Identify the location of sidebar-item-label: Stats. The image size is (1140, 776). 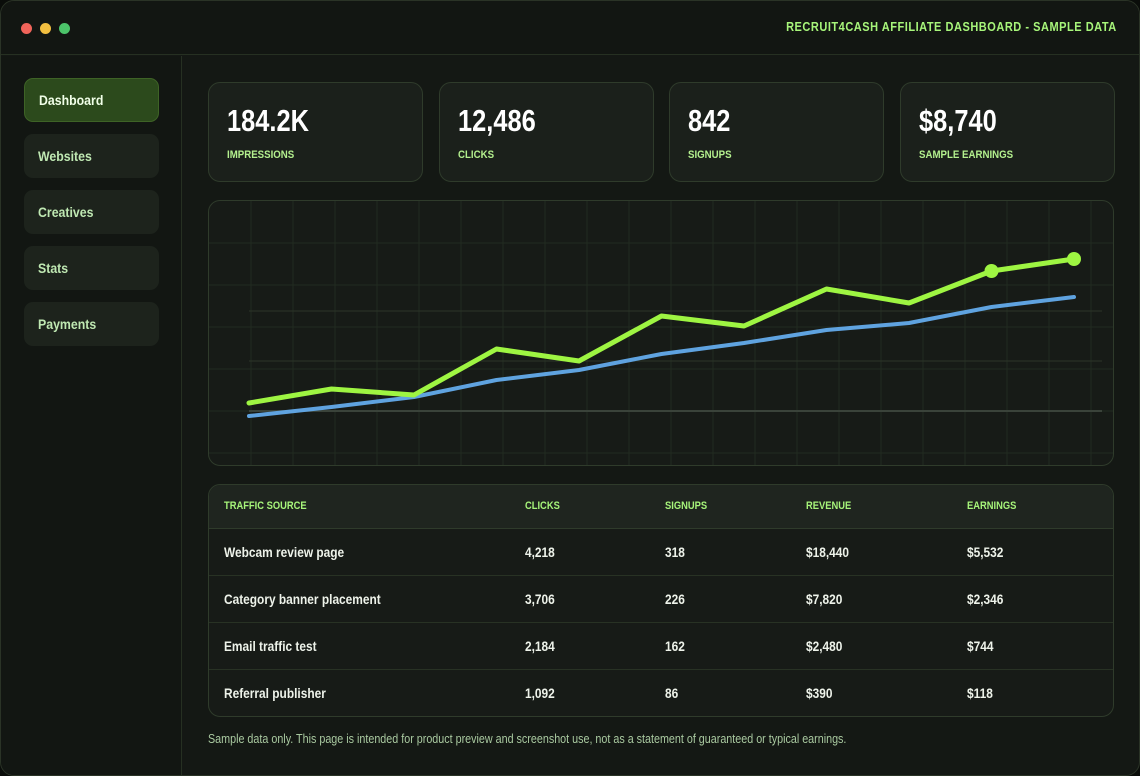
(53, 268).